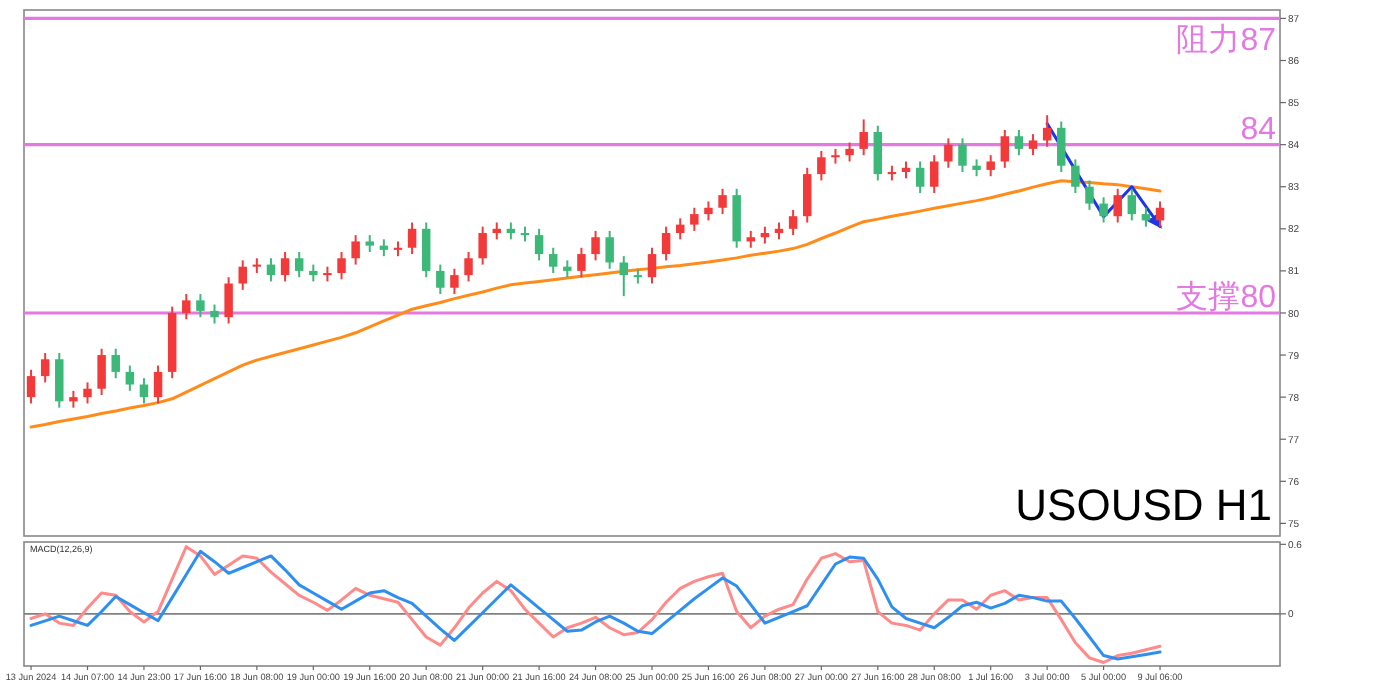  What do you see at coordinates (1258, 129) in the screenshot?
I see `ref-label: 84` at bounding box center [1258, 129].